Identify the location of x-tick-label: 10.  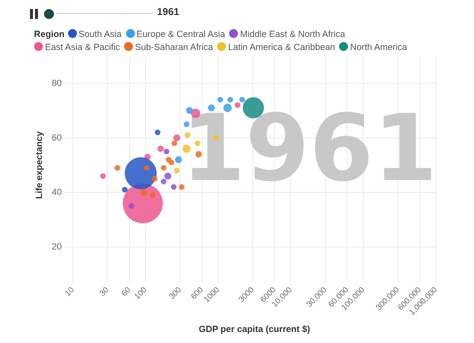
(69, 291).